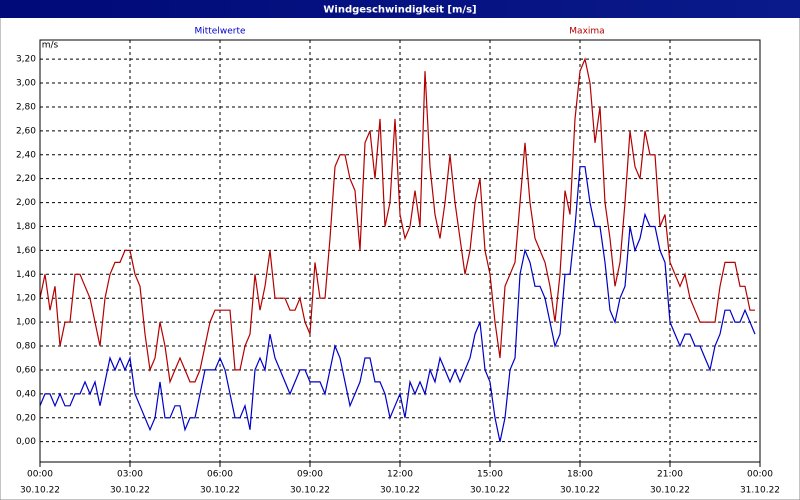 The width and height of the screenshot is (800, 500). I want to click on y-tick-label: 1,40, so click(26, 275).